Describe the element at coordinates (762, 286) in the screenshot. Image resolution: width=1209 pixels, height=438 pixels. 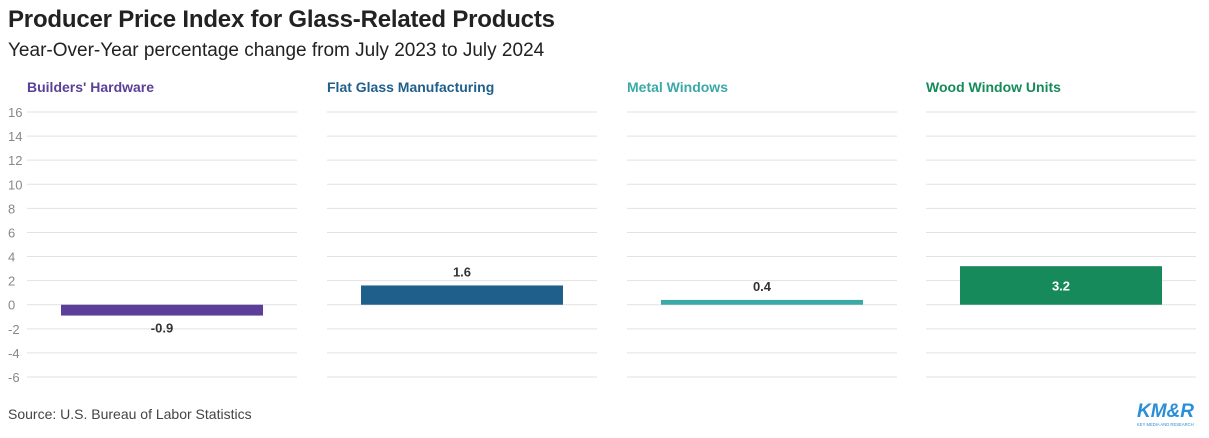
I see `data-label: 0.4` at that location.